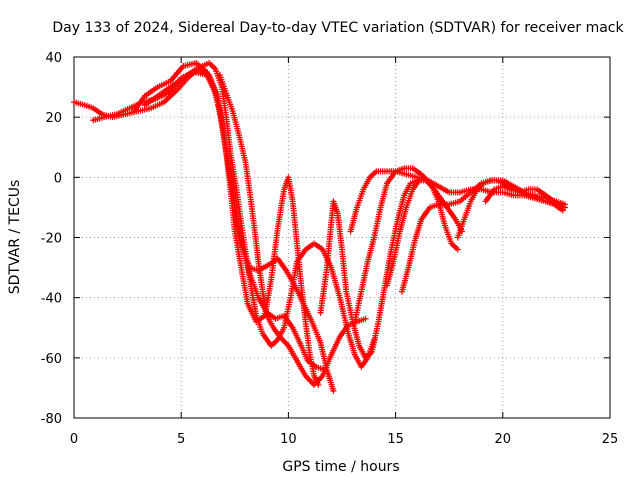  I want to click on x-tick-label: 25, so click(610, 439).